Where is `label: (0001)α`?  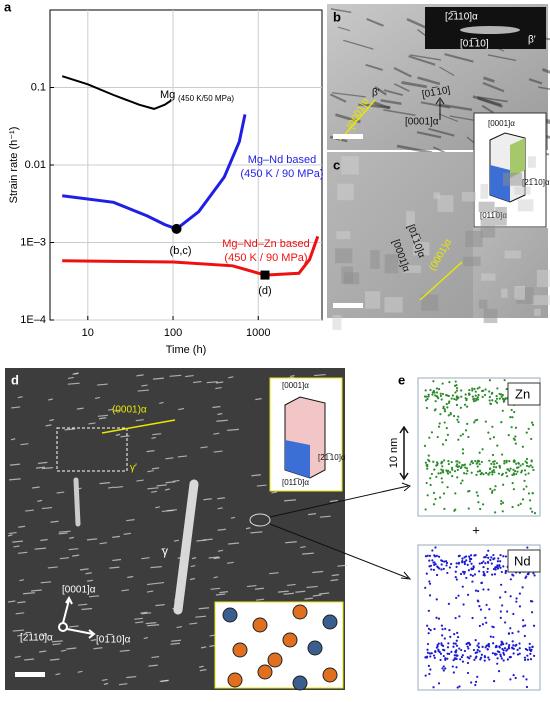
label: (0001)α is located at coordinates (129, 410).